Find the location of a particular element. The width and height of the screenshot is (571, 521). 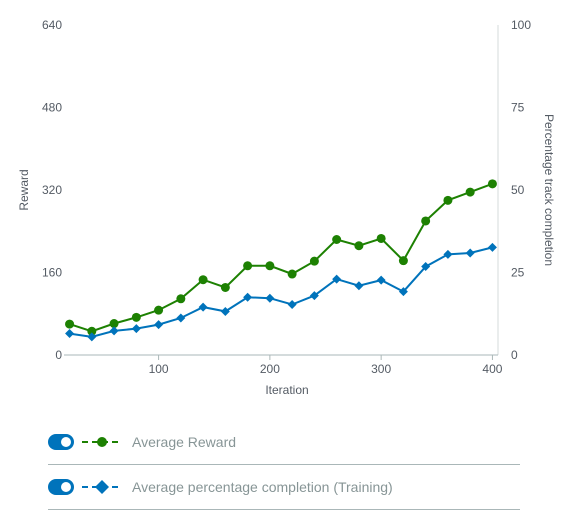

y2-tick-label: 100 is located at coordinates (521, 25).